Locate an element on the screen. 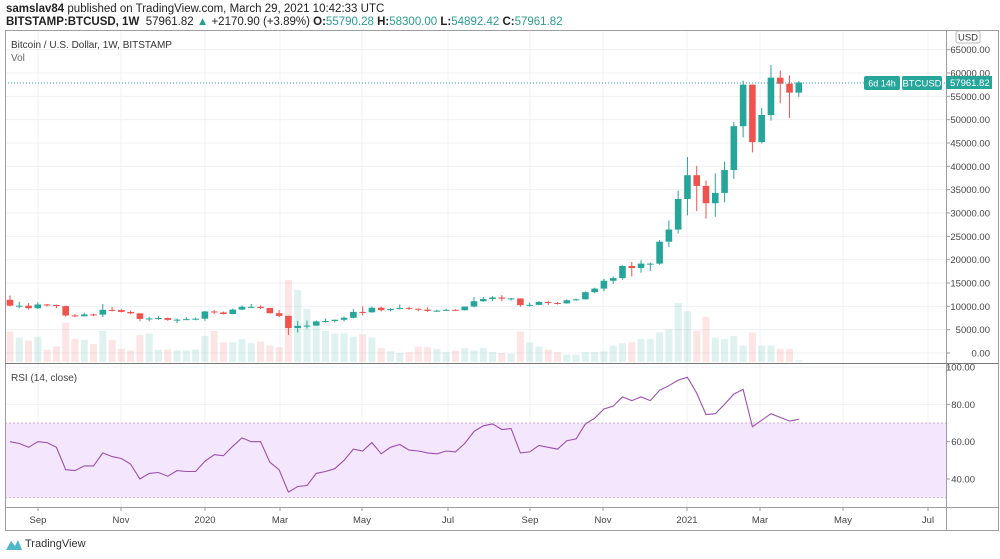  volume-bars is located at coordinates (404, 321).